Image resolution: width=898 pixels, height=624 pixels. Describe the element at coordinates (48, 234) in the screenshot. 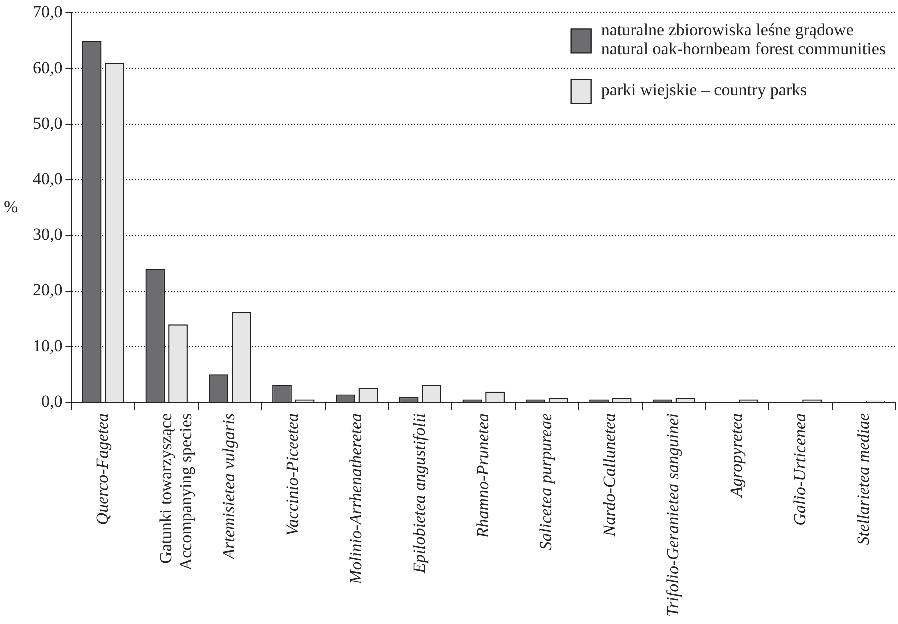

I see `y-tick-label: 30,0` at that location.